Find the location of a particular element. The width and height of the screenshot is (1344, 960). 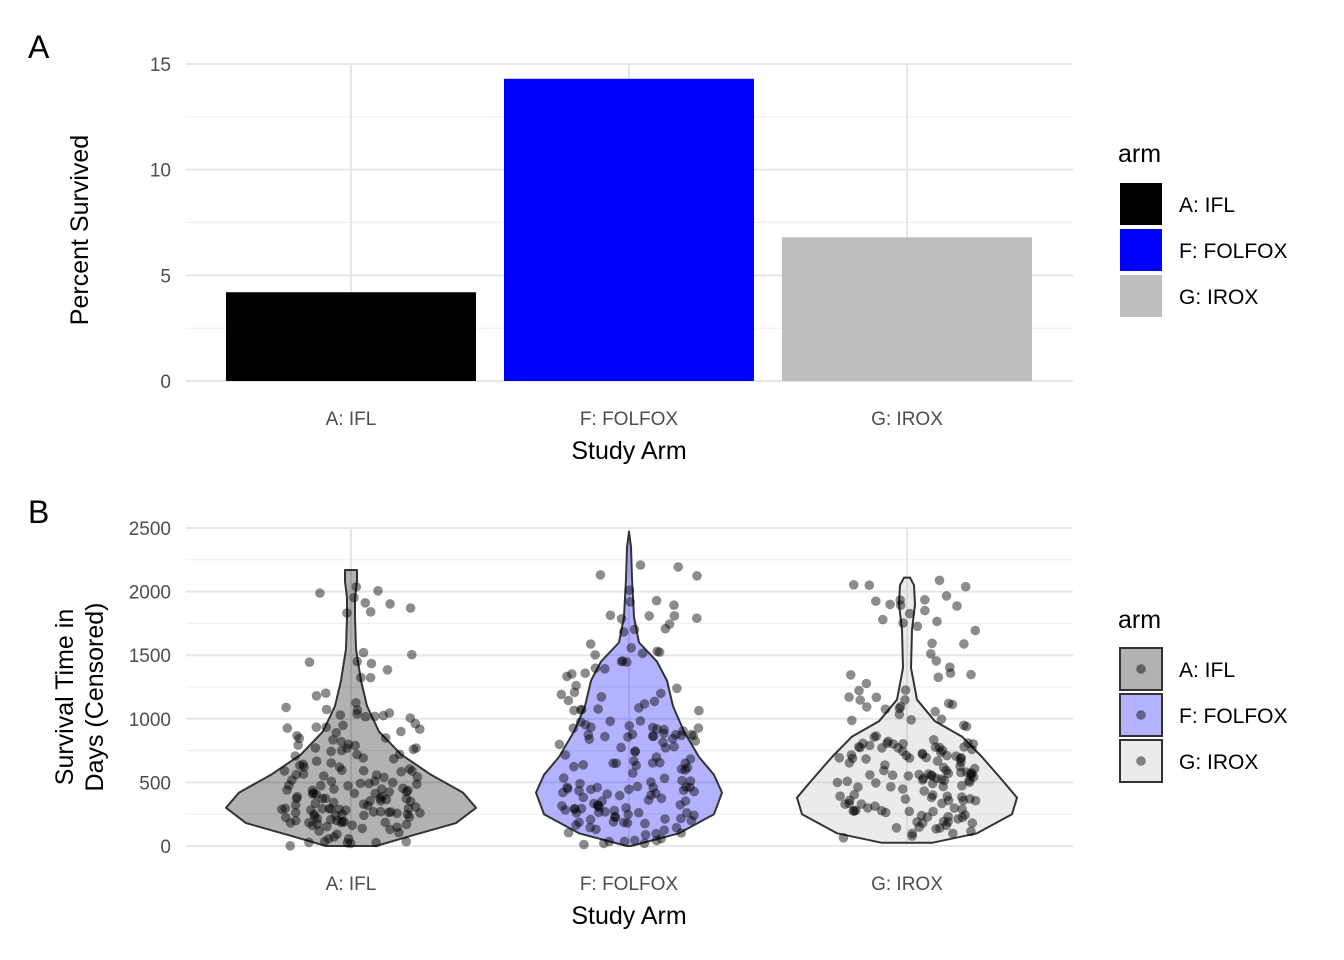

panel-b-y-axis-title-line1: Survival Time in is located at coordinates (65, 697).